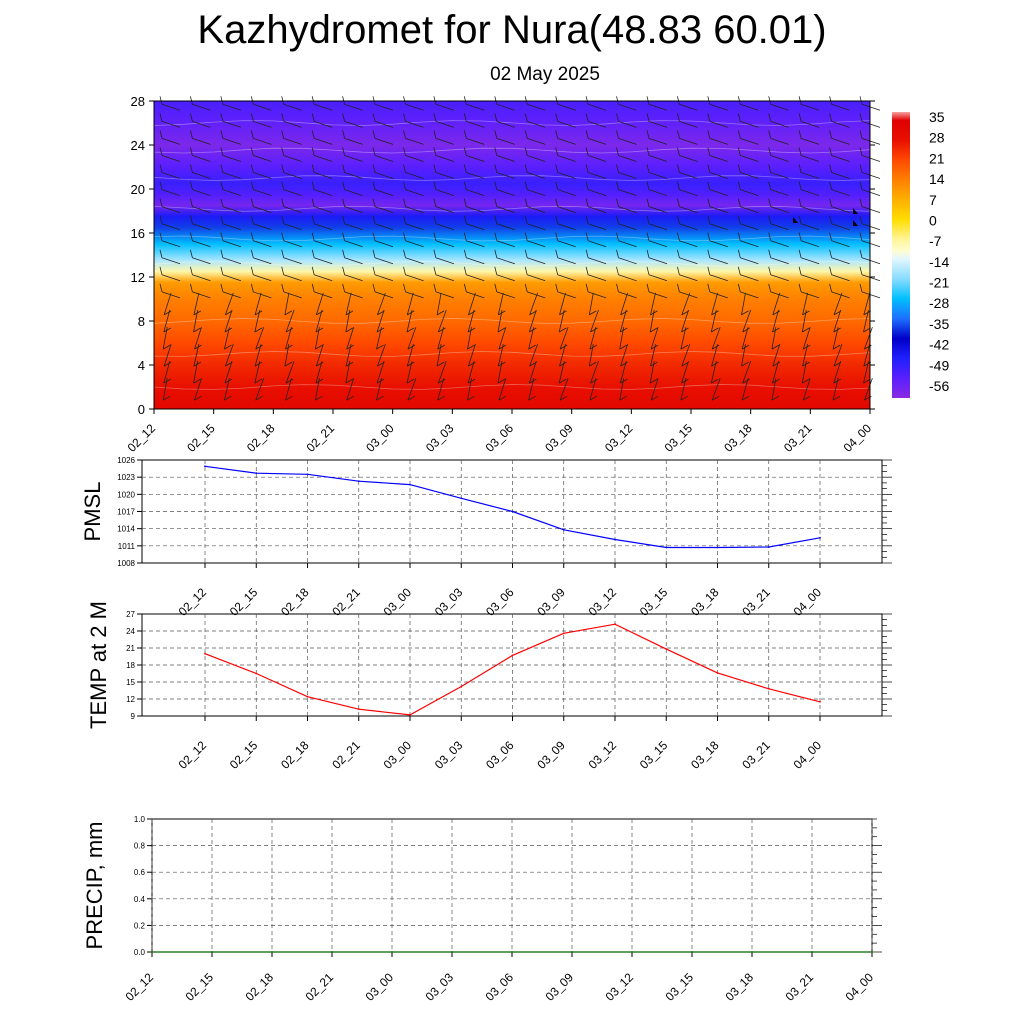 The height and width of the screenshot is (1024, 1024). I want to click on y-tick-label: 15, so click(130, 682).